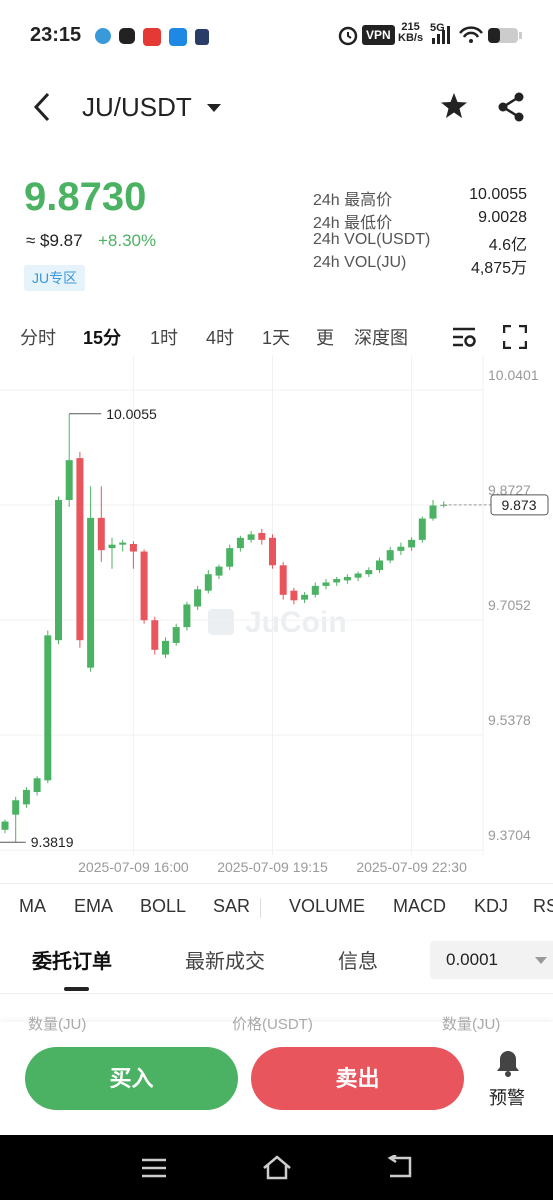  What do you see at coordinates (353, 200) in the screenshot?
I see `stat-label: 24h 最高价` at bounding box center [353, 200].